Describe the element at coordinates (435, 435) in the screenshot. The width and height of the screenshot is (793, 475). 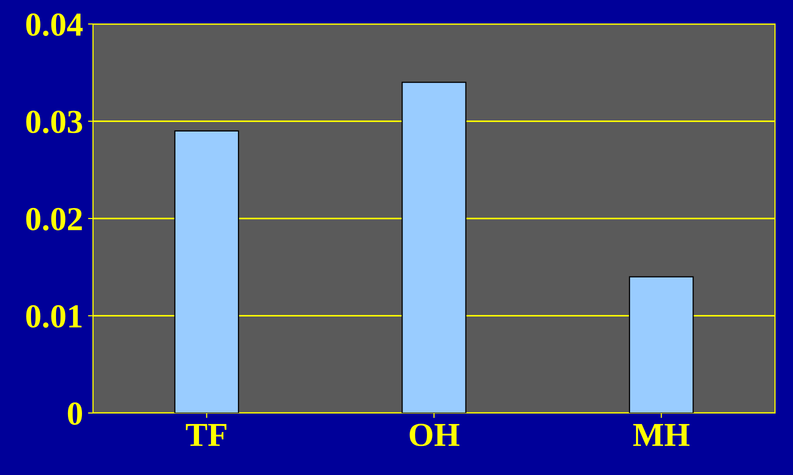
I see `x-tick-label: OH` at that location.